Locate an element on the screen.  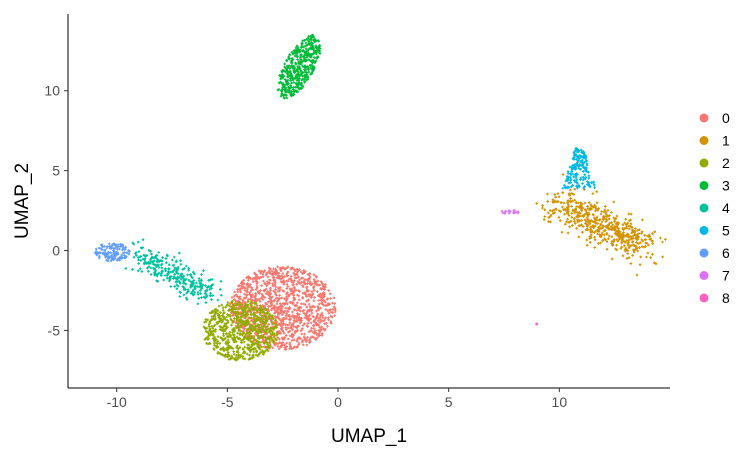
legend-label: 8 is located at coordinates (726, 298).